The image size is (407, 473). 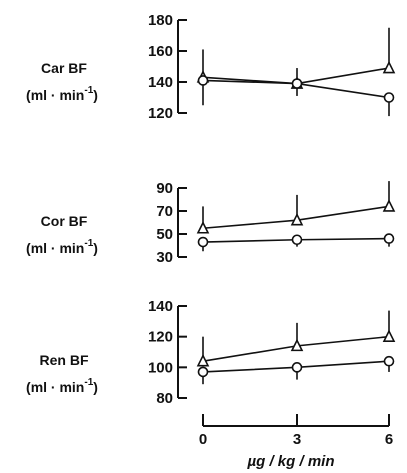 I want to click on x-axis-title: µg / kg / min, so click(x=291, y=461).